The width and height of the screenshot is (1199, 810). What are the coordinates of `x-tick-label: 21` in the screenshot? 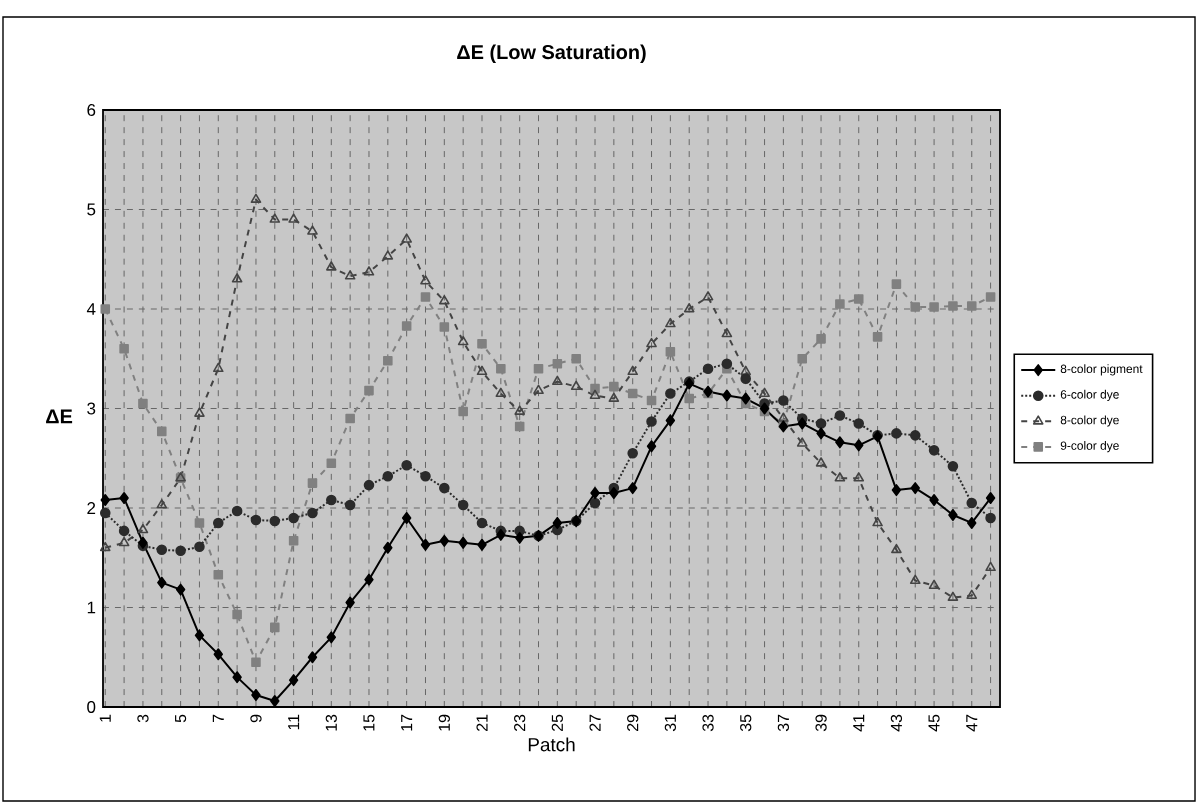 It's located at (482, 722).